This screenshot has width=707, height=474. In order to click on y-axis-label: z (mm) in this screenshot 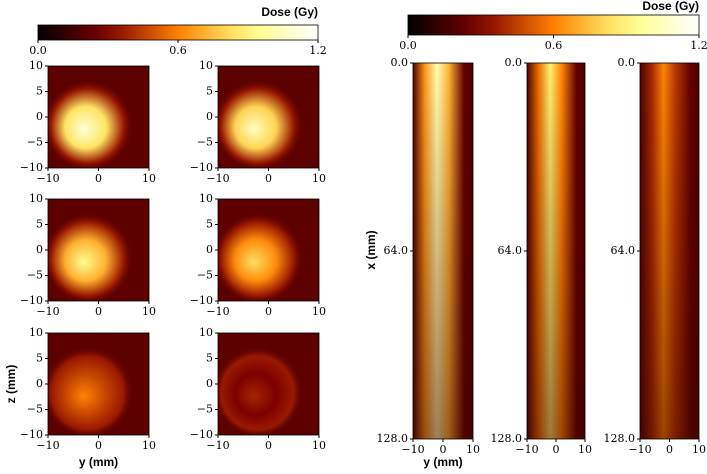, I will do `click(11, 384)`.